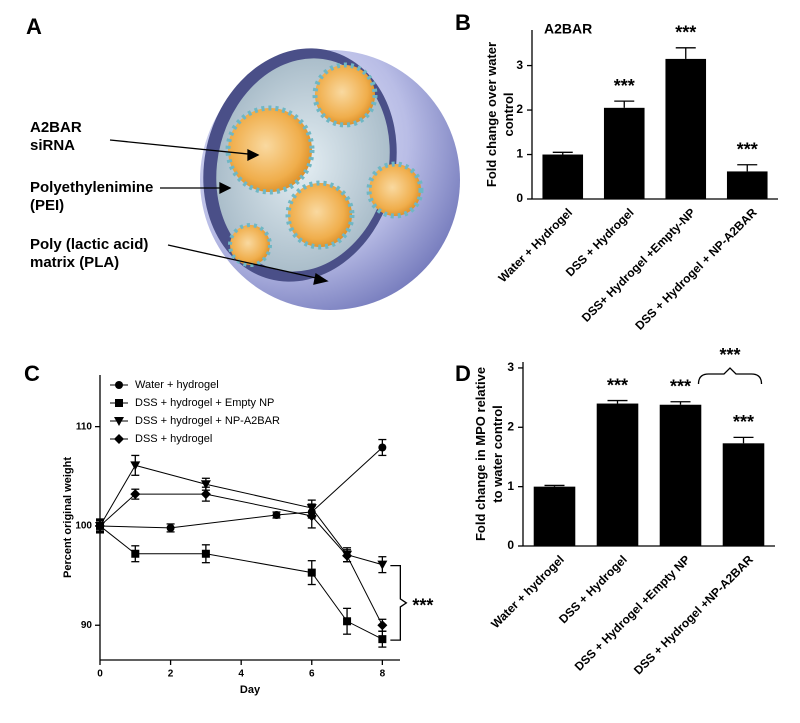 This screenshot has width=800, height=723. I want to click on diagram-label-line: A2BAR, so click(56, 127).